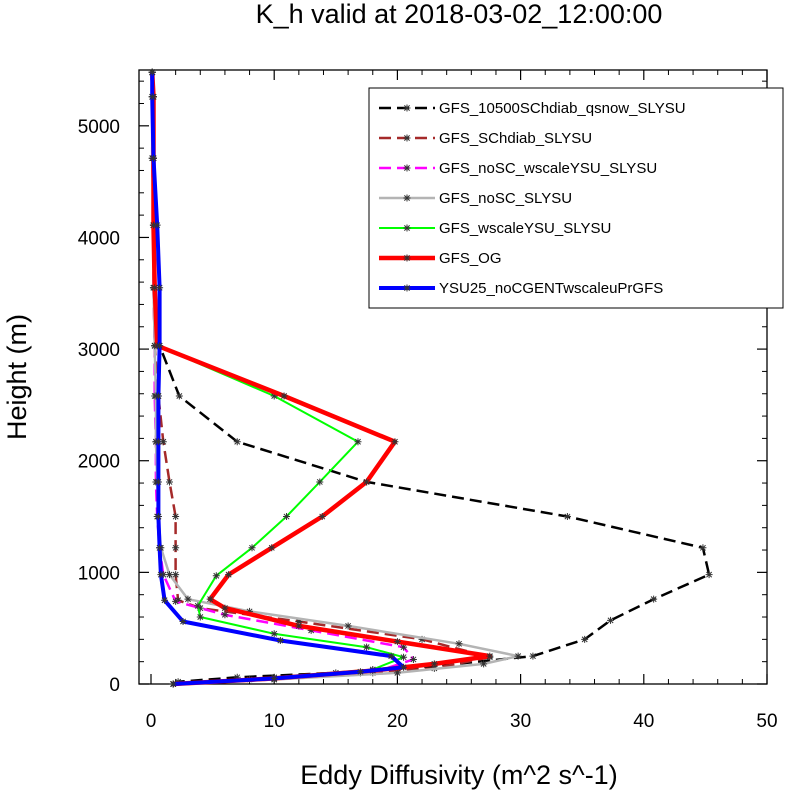 The width and height of the screenshot is (789, 796). Describe the element at coordinates (458, 775) in the screenshot. I see `x-axis-title: Eddy Diffusivity (m^2 s^-1)` at that location.